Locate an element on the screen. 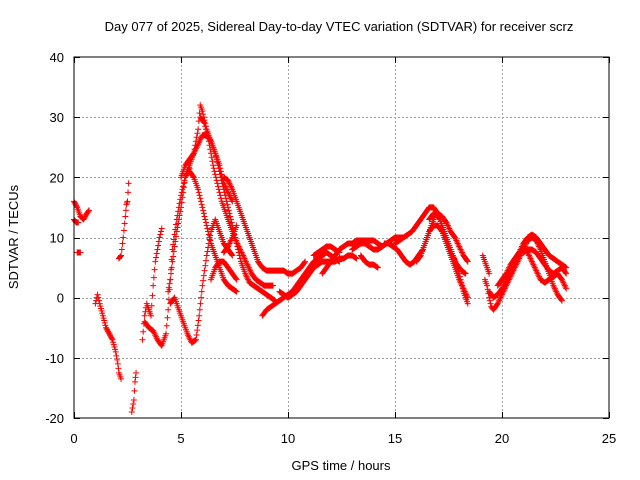 The width and height of the screenshot is (640, 480). y-tick-label: 30 is located at coordinates (57, 117).